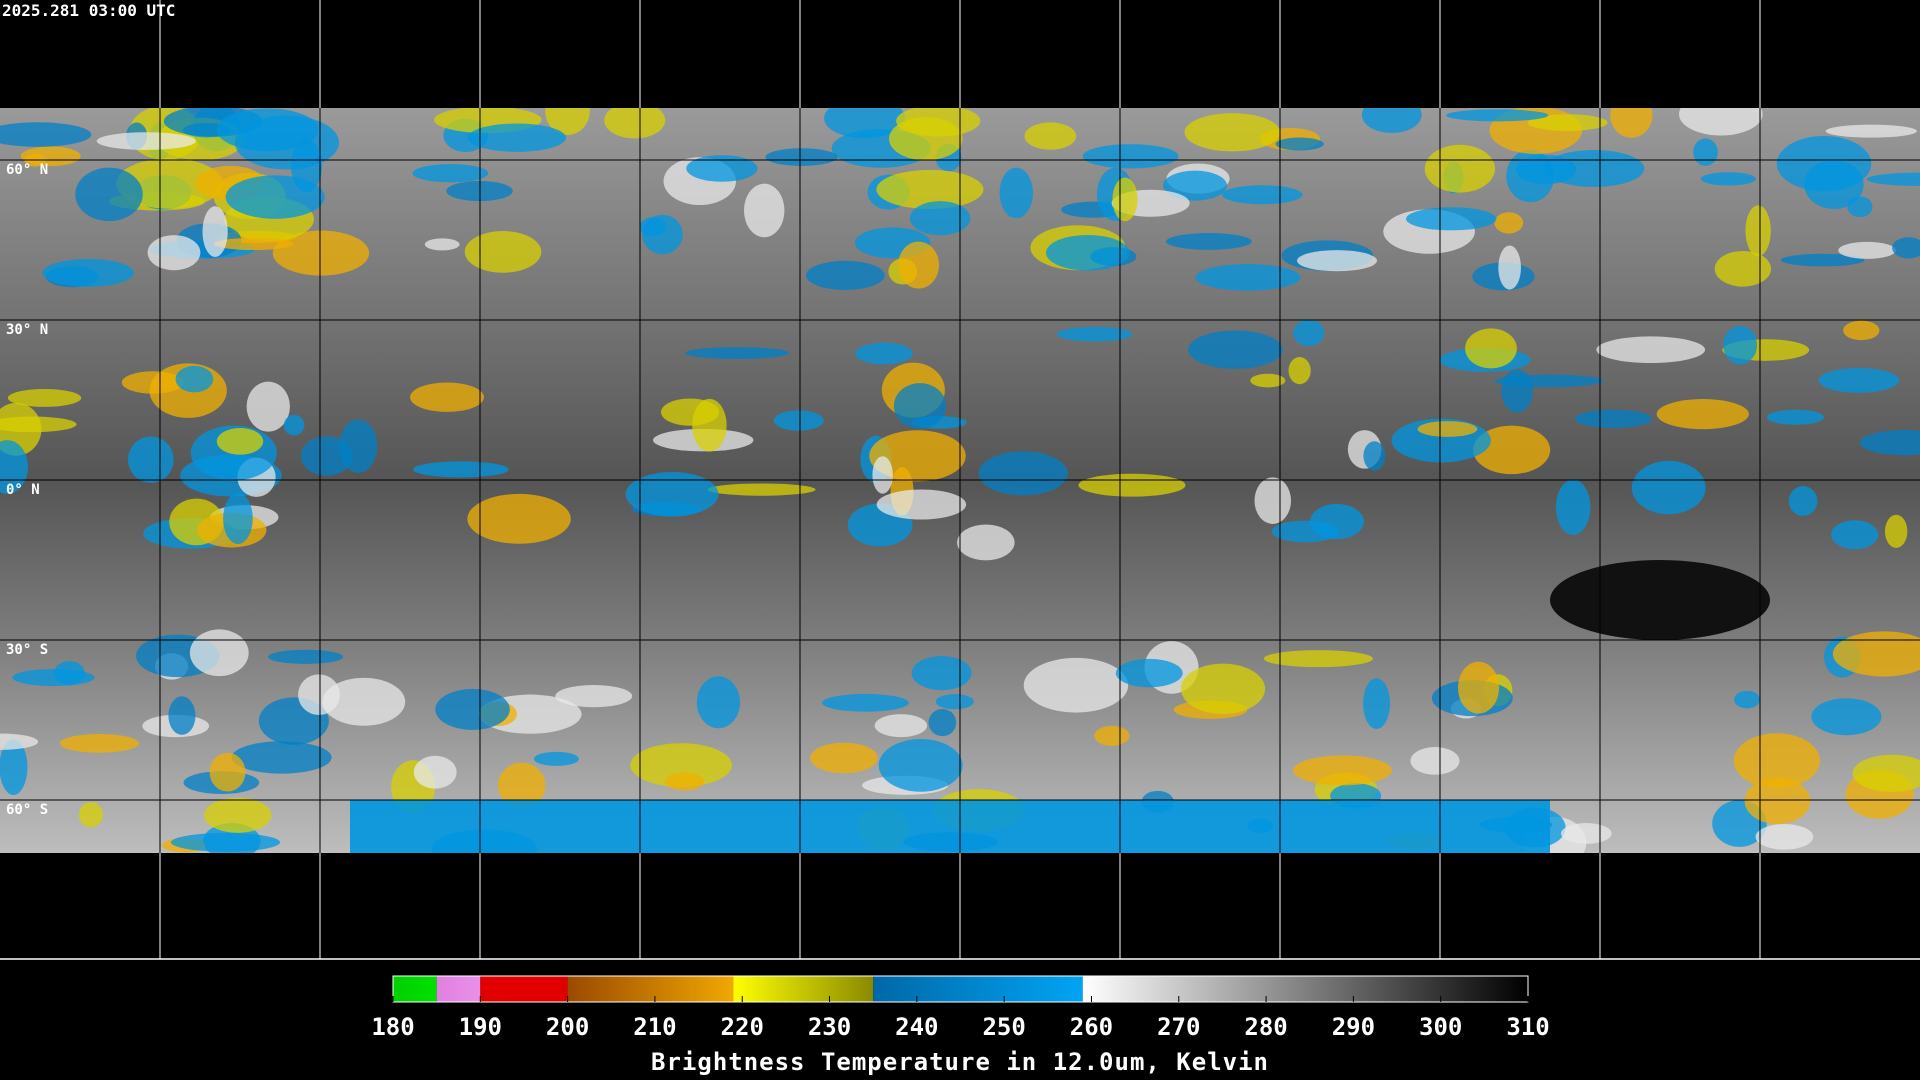 Image resolution: width=1920 pixels, height=1080 pixels. I want to click on colorbar-tick-label: 250, so click(1003, 1027).